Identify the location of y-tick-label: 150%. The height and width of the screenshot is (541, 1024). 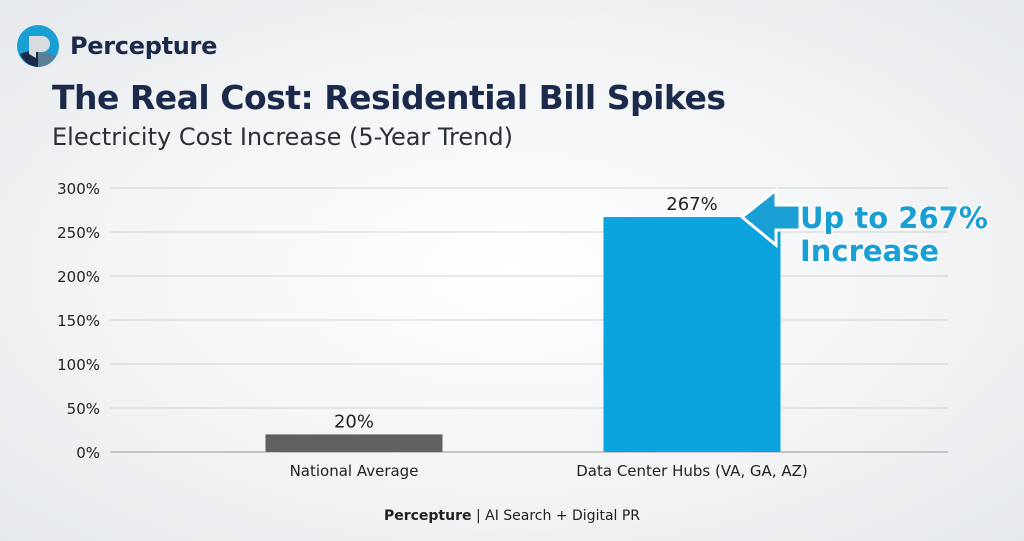
(78, 321).